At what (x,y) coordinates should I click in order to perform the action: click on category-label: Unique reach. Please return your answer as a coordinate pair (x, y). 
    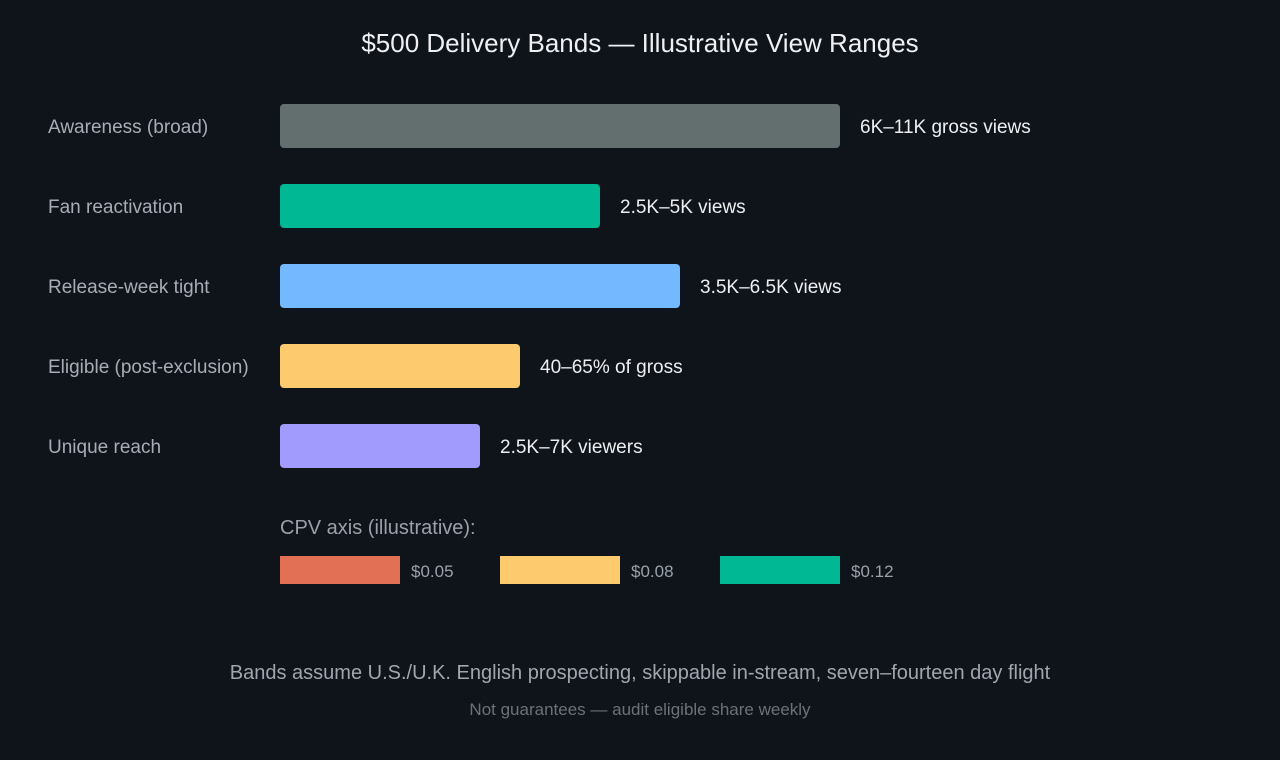
    Looking at the image, I should click on (104, 447).